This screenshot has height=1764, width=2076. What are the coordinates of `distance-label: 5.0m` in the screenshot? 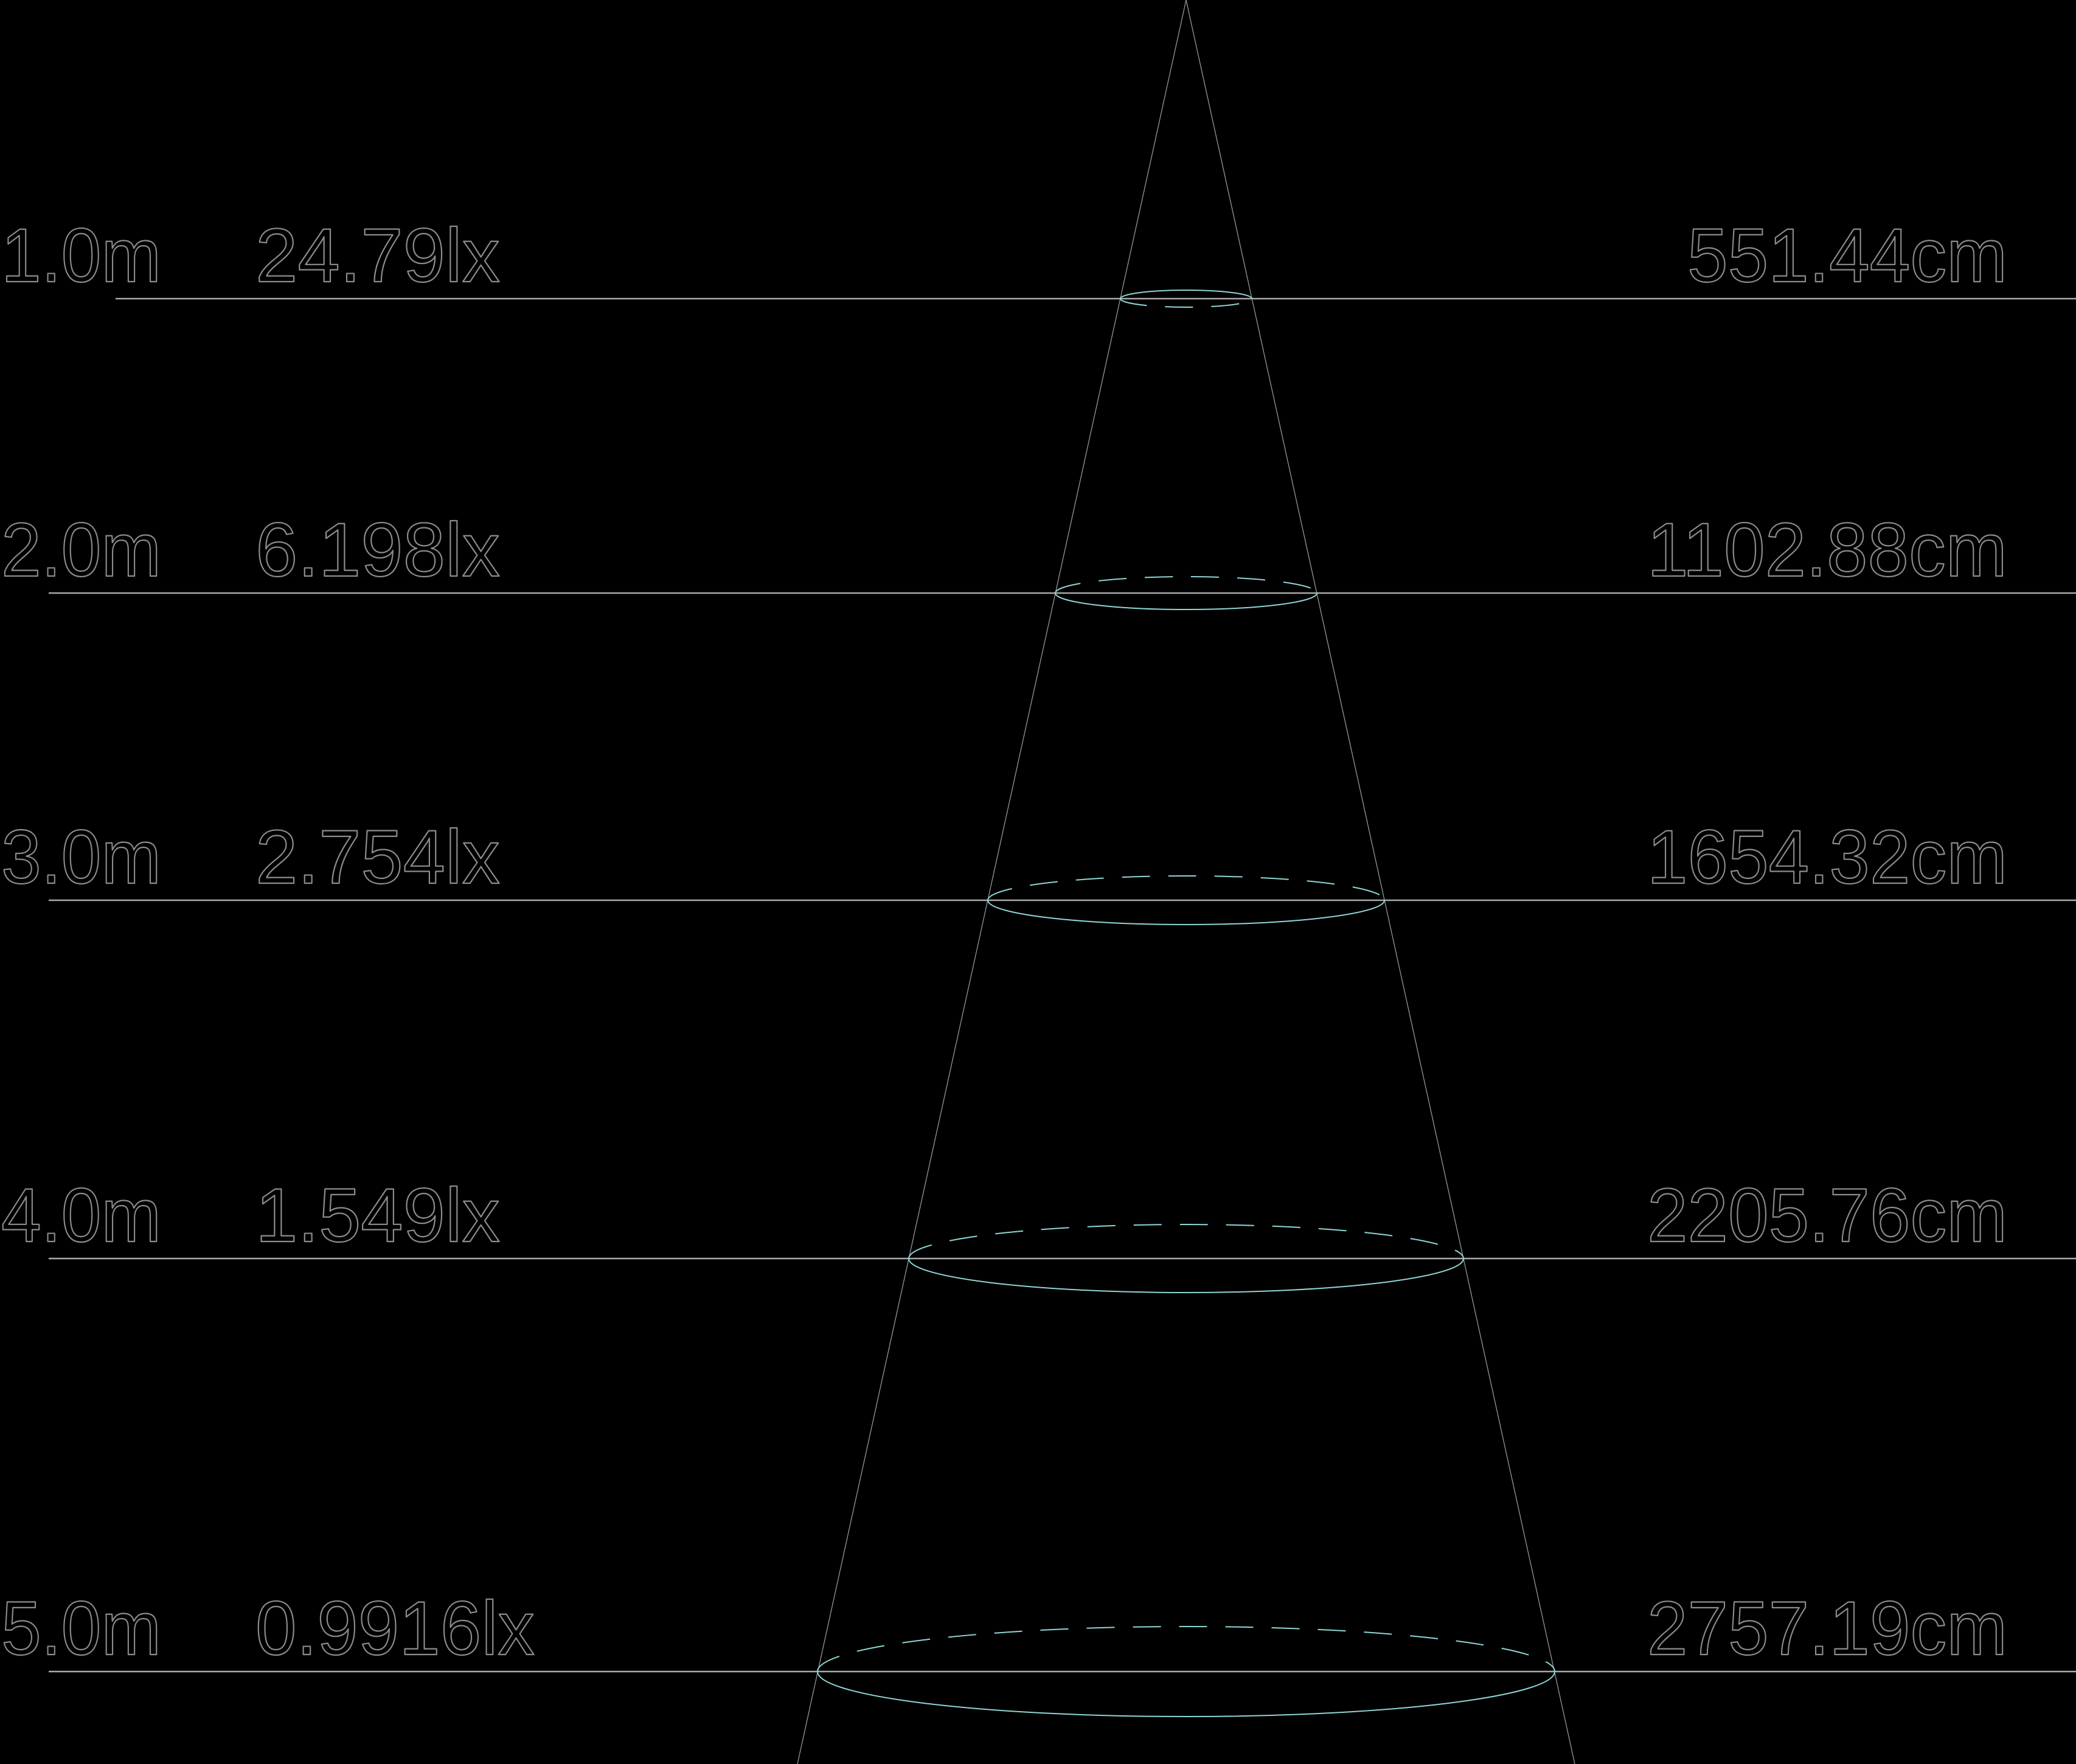 It's located at (81, 1628).